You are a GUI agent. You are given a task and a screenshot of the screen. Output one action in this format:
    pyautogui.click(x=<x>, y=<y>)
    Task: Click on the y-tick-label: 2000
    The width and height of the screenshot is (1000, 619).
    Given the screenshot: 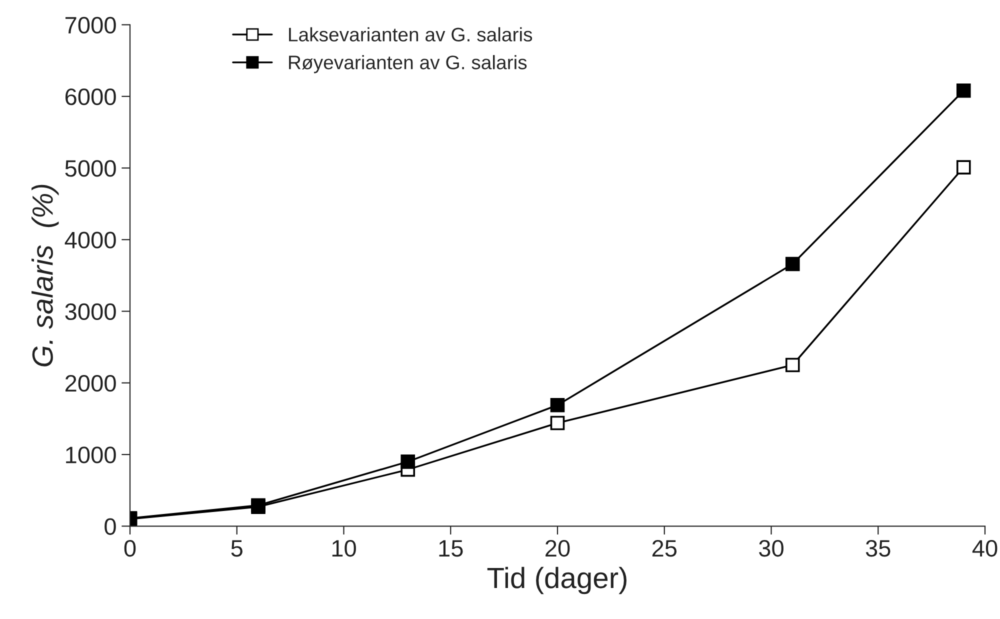 What is the action you would take?
    pyautogui.click(x=90, y=383)
    